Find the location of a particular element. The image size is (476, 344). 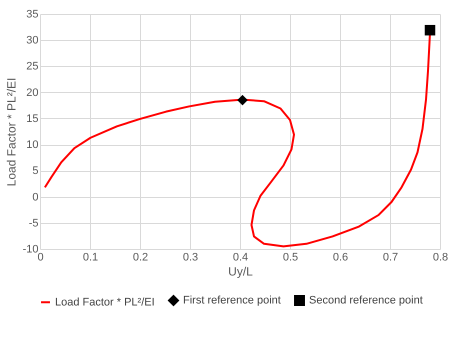

legend-label: Second reference point is located at coordinates (366, 300).